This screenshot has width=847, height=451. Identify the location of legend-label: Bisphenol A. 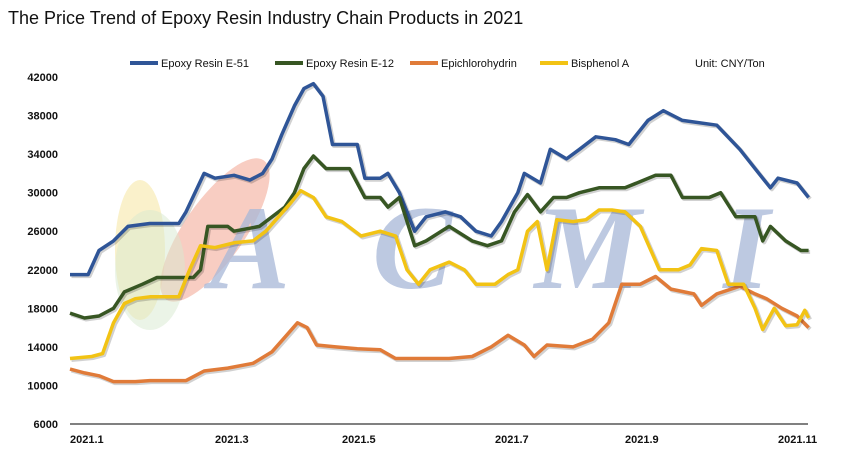
(600, 64).